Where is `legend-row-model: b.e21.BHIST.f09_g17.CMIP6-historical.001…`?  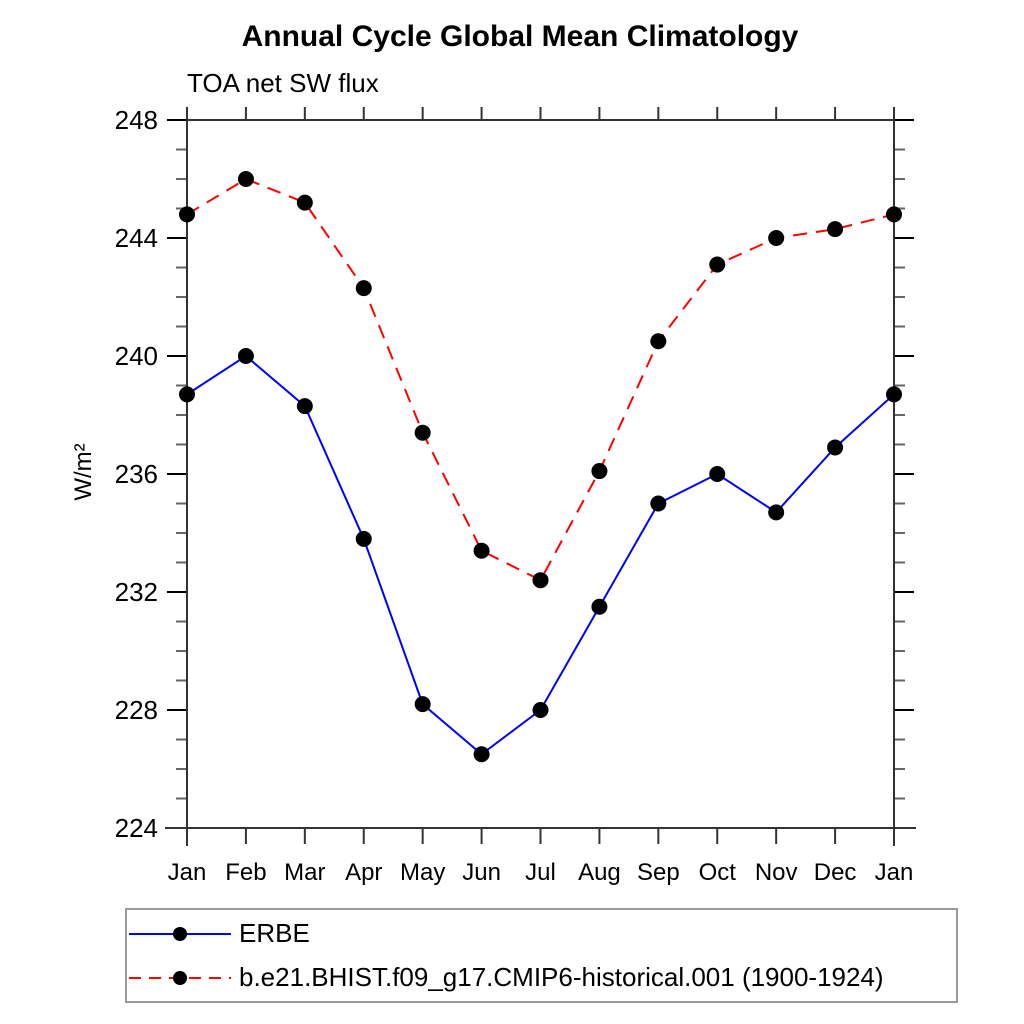 legend-row-model: b.e21.BHIST.f09_g17.CMIP6-historical.001… is located at coordinates (541, 978).